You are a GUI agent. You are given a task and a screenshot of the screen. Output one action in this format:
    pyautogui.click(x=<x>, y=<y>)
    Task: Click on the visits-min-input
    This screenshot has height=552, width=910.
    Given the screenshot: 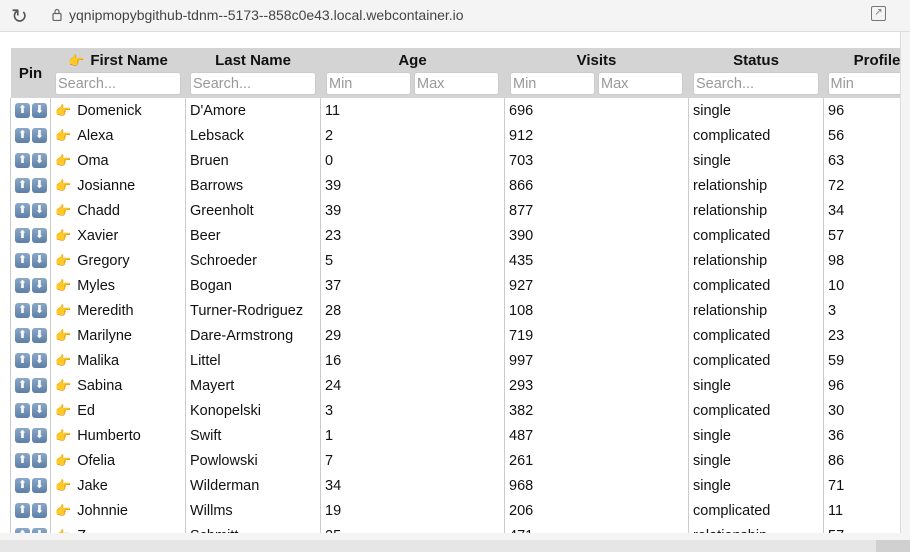 What is the action you would take?
    pyautogui.click(x=552, y=83)
    